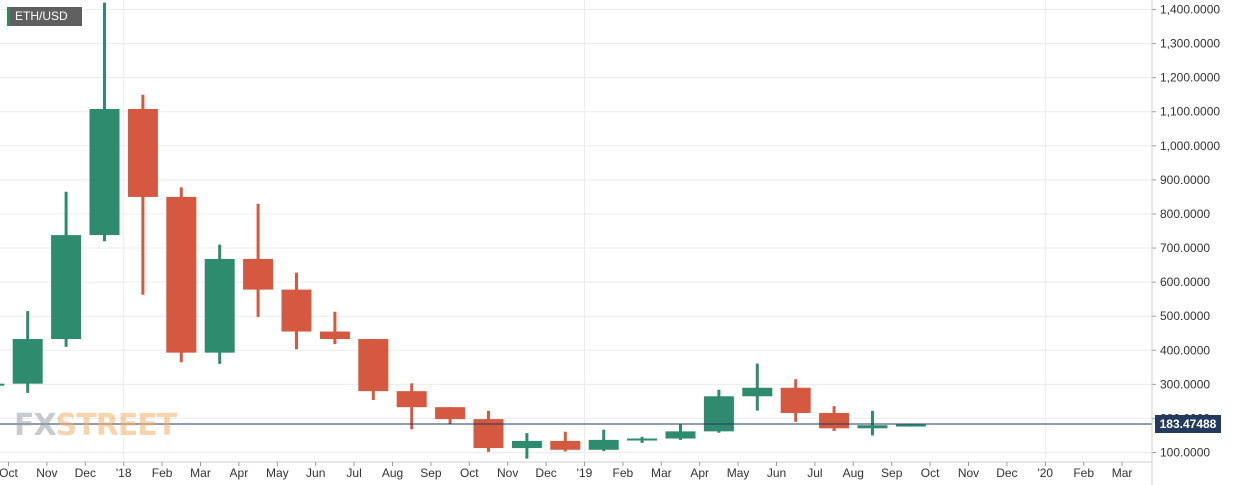  What do you see at coordinates (1185, 214) in the screenshot?
I see `y-tick-label: 800.0000` at bounding box center [1185, 214].